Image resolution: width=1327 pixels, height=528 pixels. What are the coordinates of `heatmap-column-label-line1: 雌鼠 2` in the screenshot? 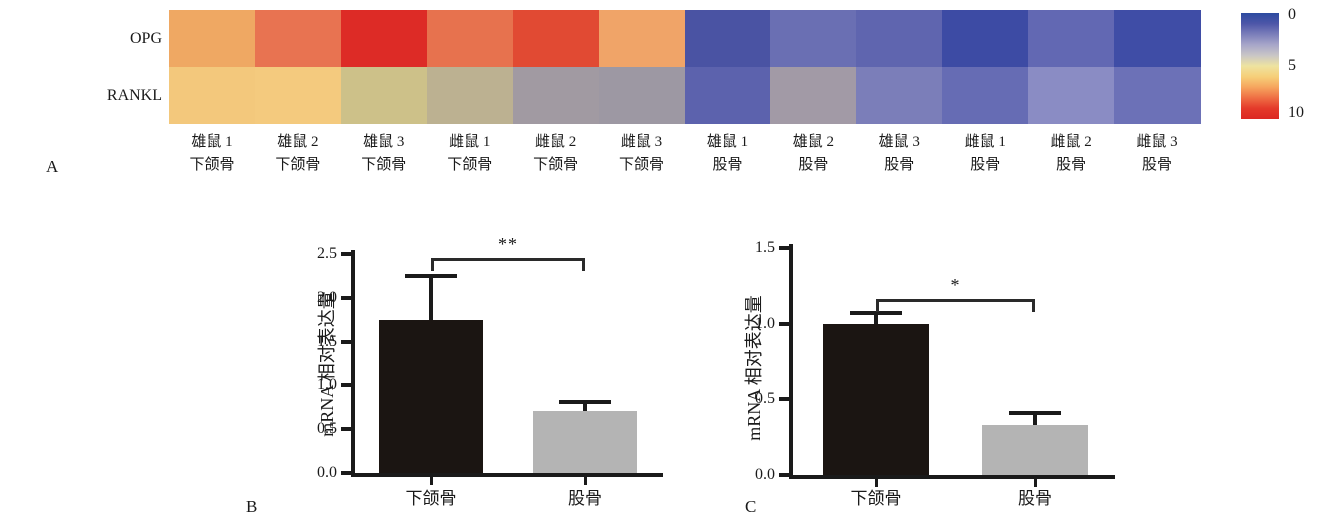 It's located at (555, 142).